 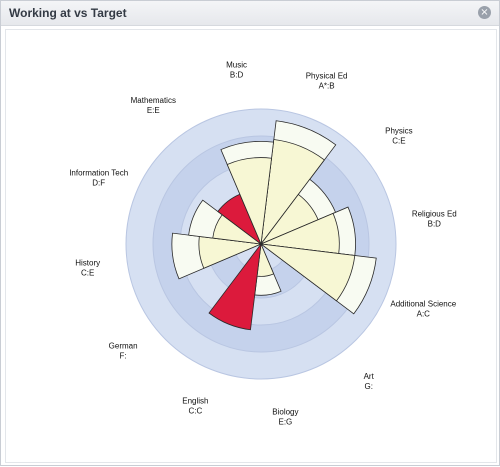 I want to click on subject-label: English, so click(x=195, y=400).